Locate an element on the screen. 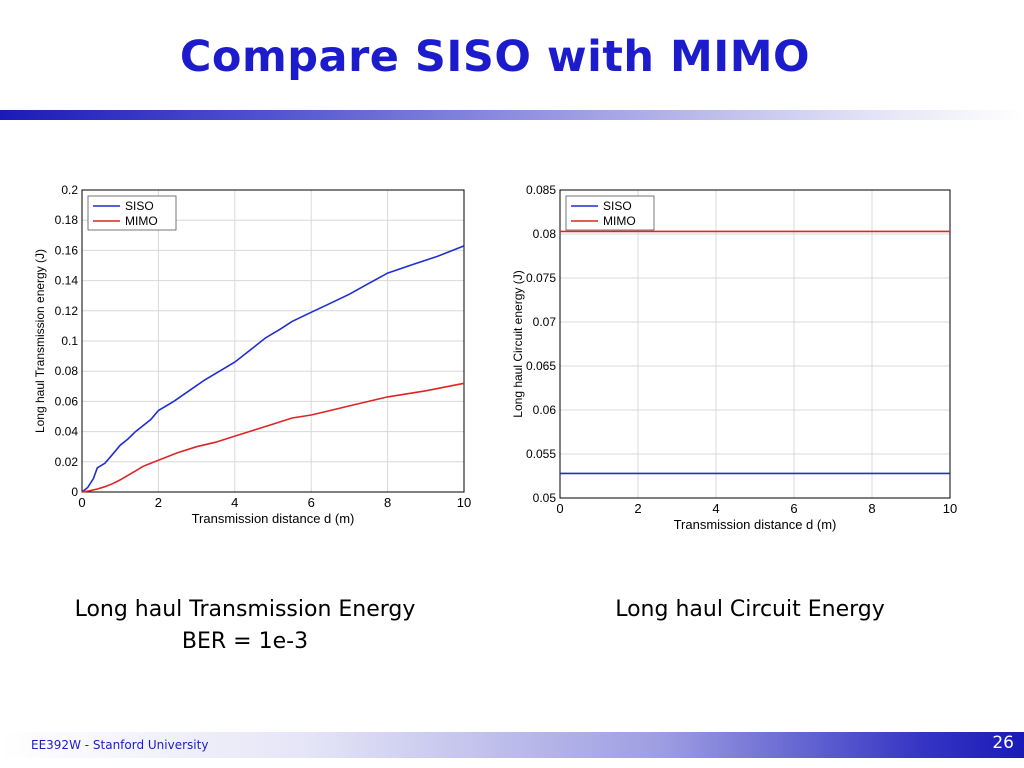 The width and height of the screenshot is (1024, 768). y-tick-label: 0.085 is located at coordinates (541, 190).